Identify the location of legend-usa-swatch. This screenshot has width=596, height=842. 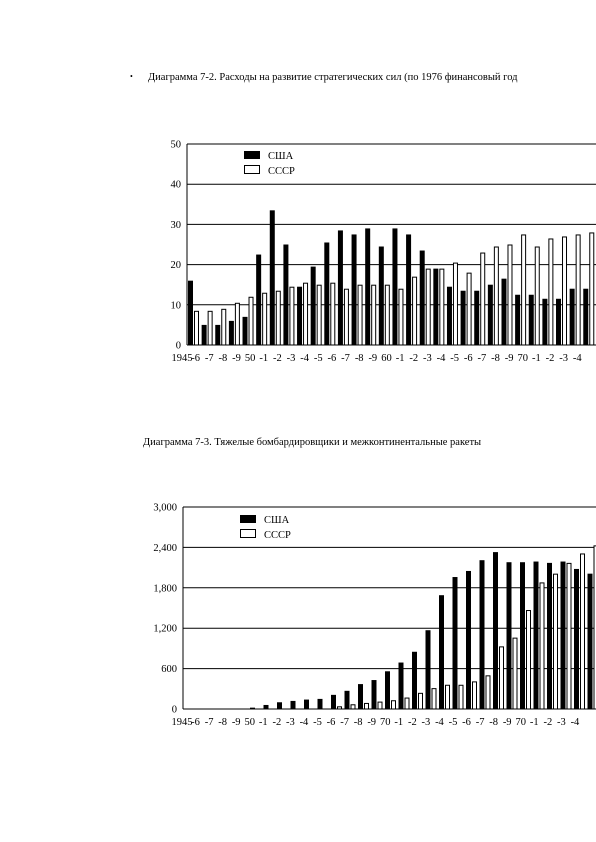
(248, 519).